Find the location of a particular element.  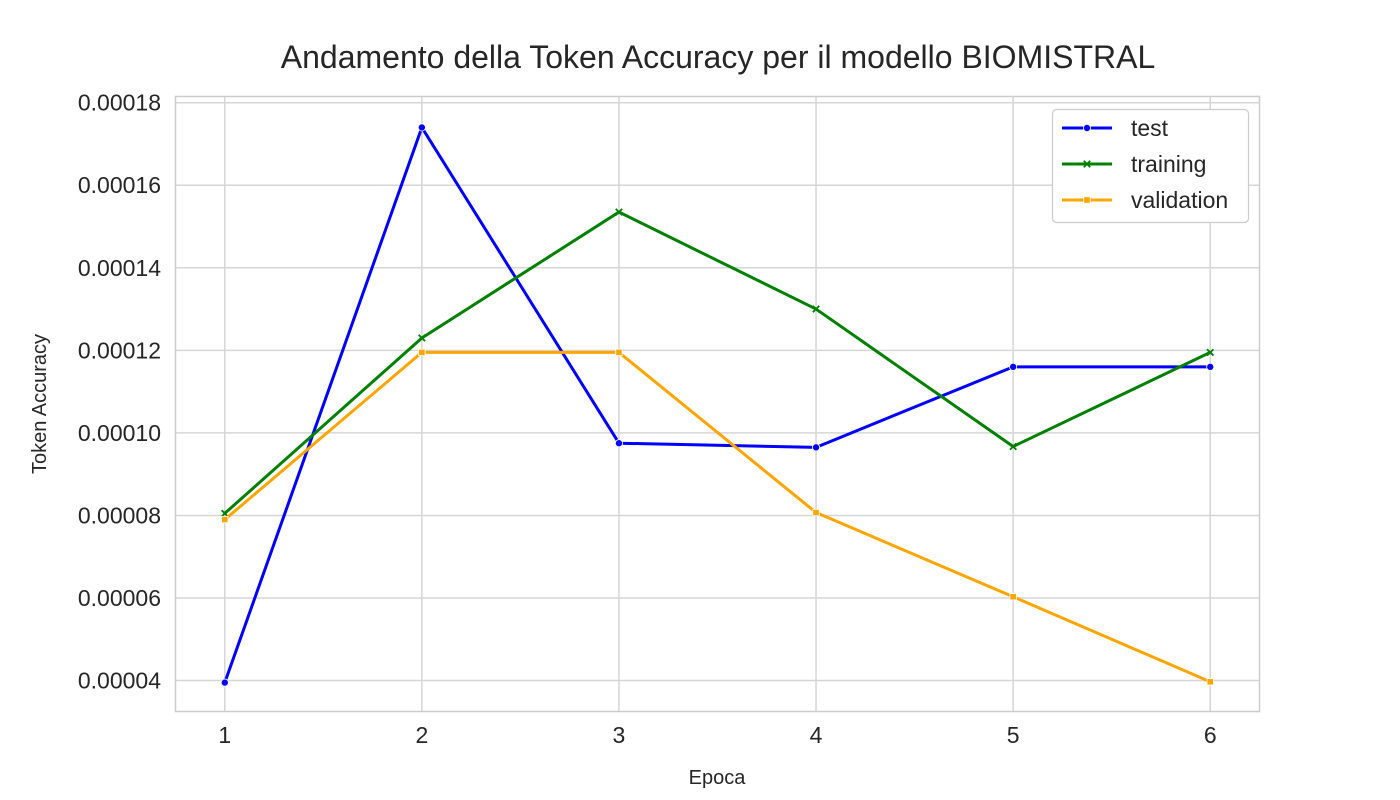

y-tick-label: 0.00006 is located at coordinates (119, 598).